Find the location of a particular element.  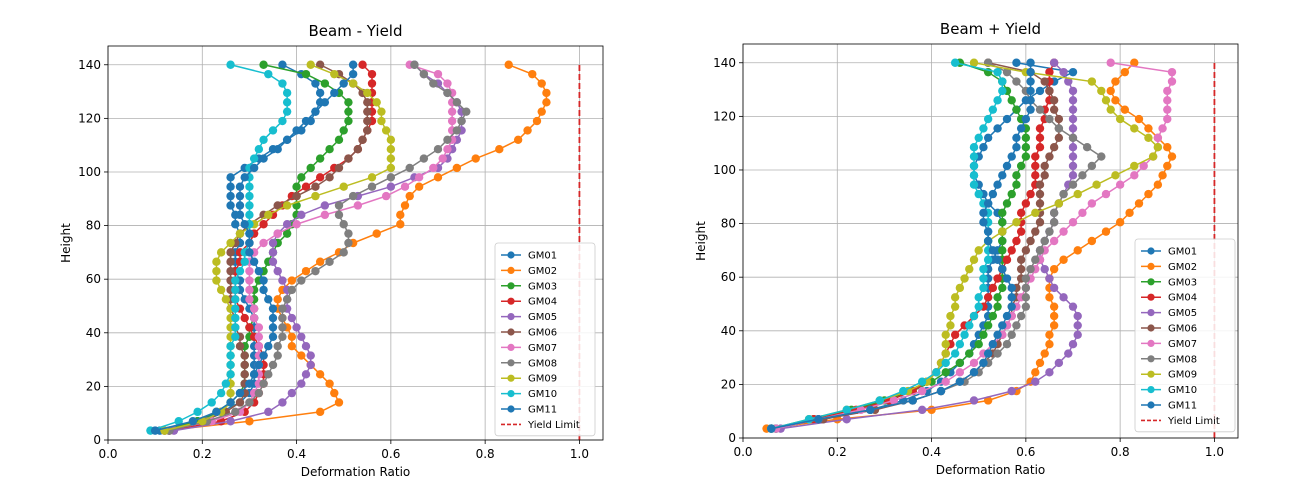

legend-item-gm01: GM01 is located at coordinates (1169, 252).